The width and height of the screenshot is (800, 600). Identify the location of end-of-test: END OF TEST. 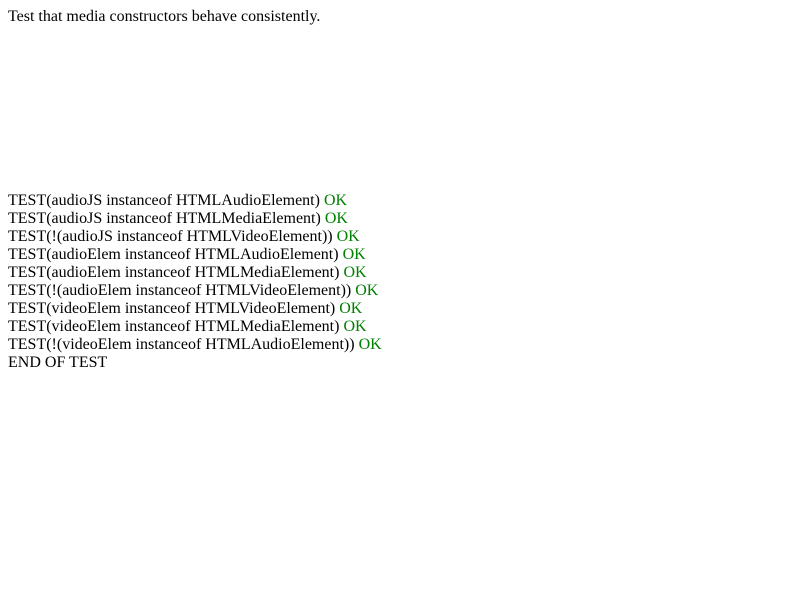
(58, 362).